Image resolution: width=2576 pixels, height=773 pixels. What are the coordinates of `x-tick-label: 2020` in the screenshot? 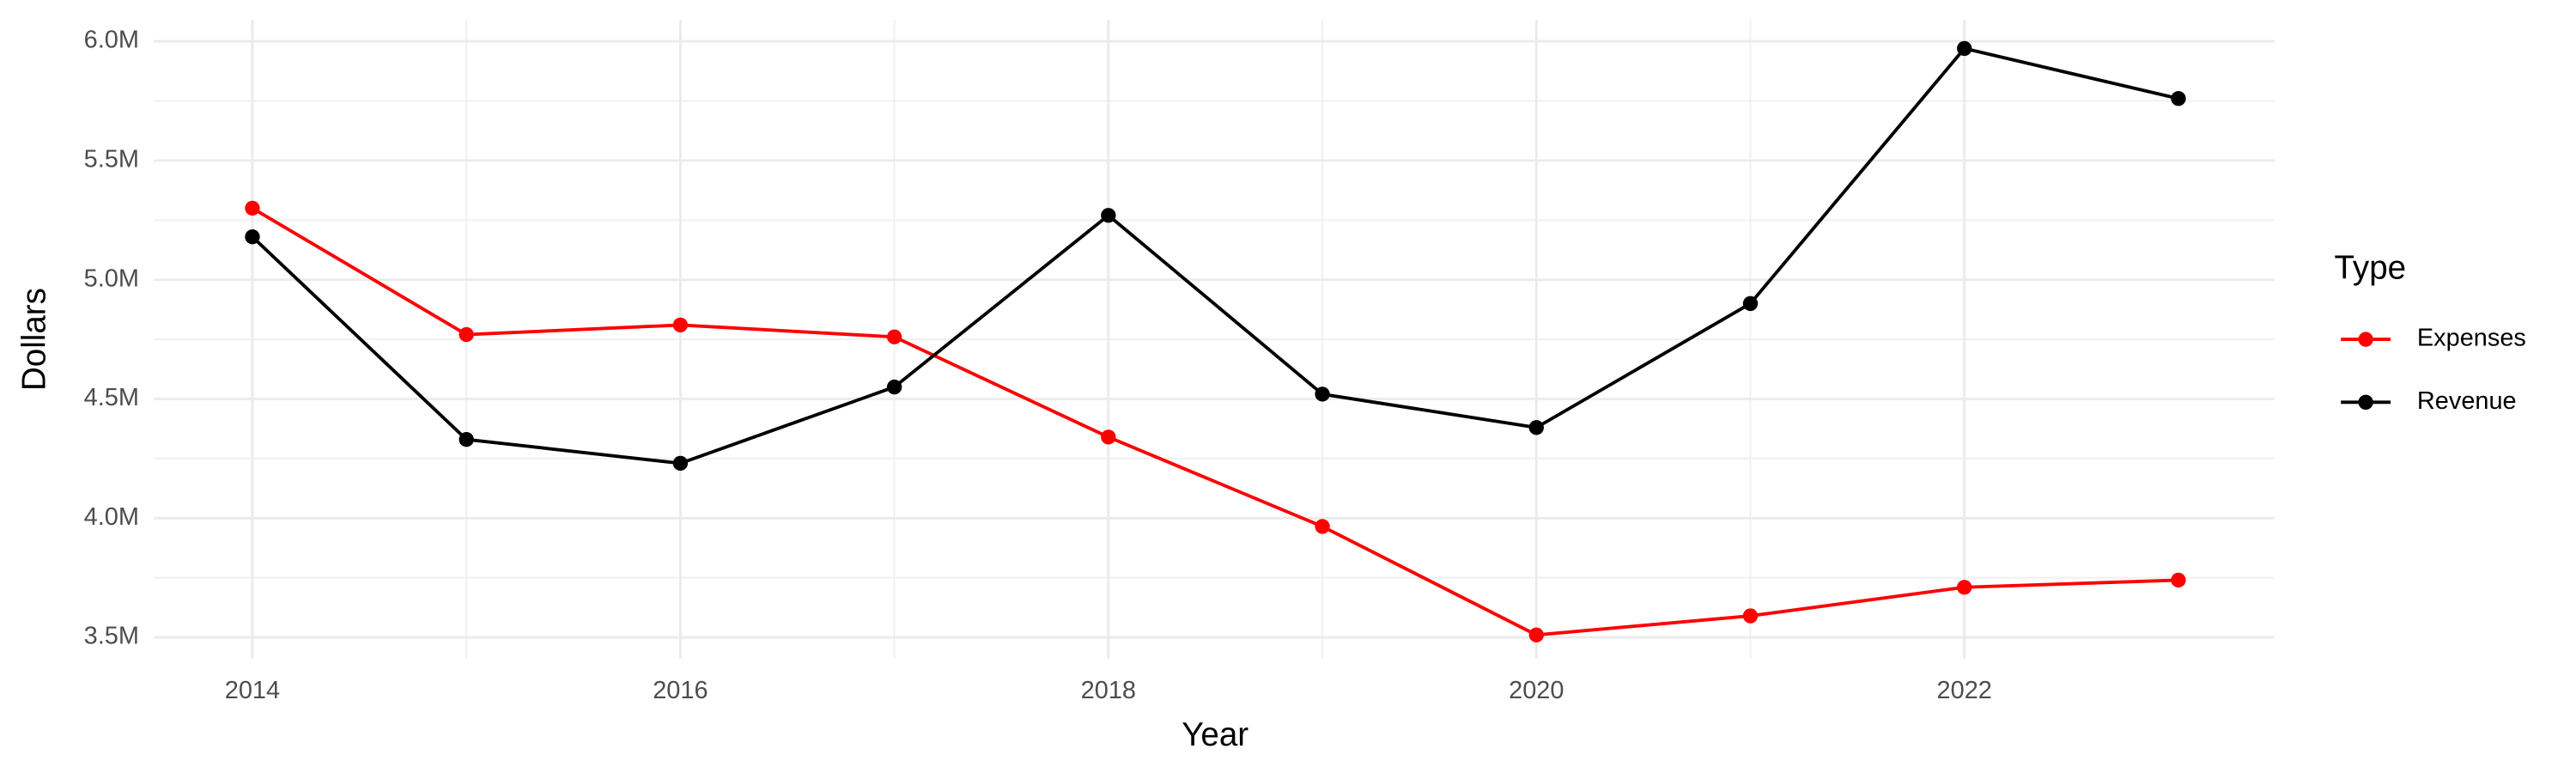 It's located at (1536, 690).